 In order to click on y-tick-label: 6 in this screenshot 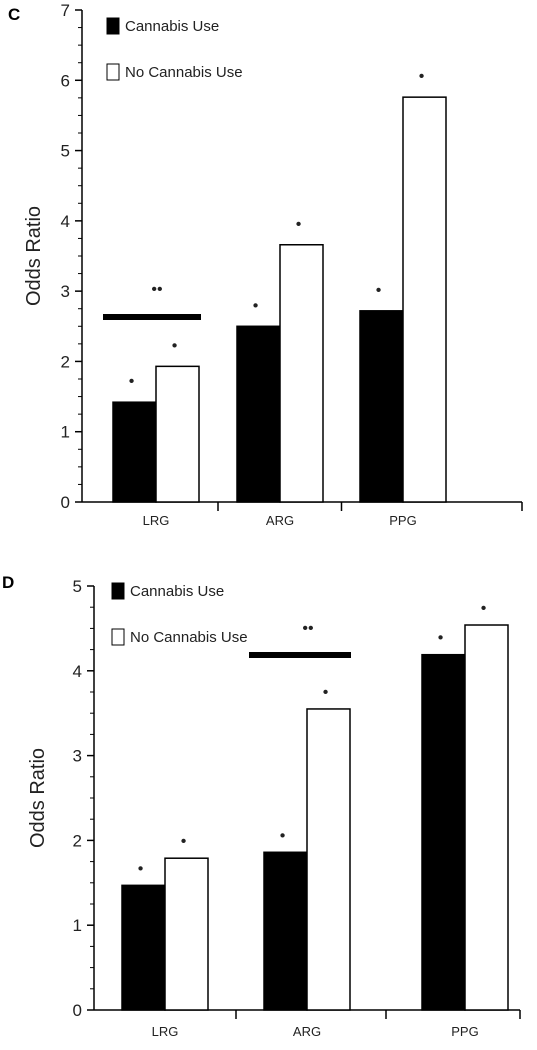, I will do `click(65, 80)`.